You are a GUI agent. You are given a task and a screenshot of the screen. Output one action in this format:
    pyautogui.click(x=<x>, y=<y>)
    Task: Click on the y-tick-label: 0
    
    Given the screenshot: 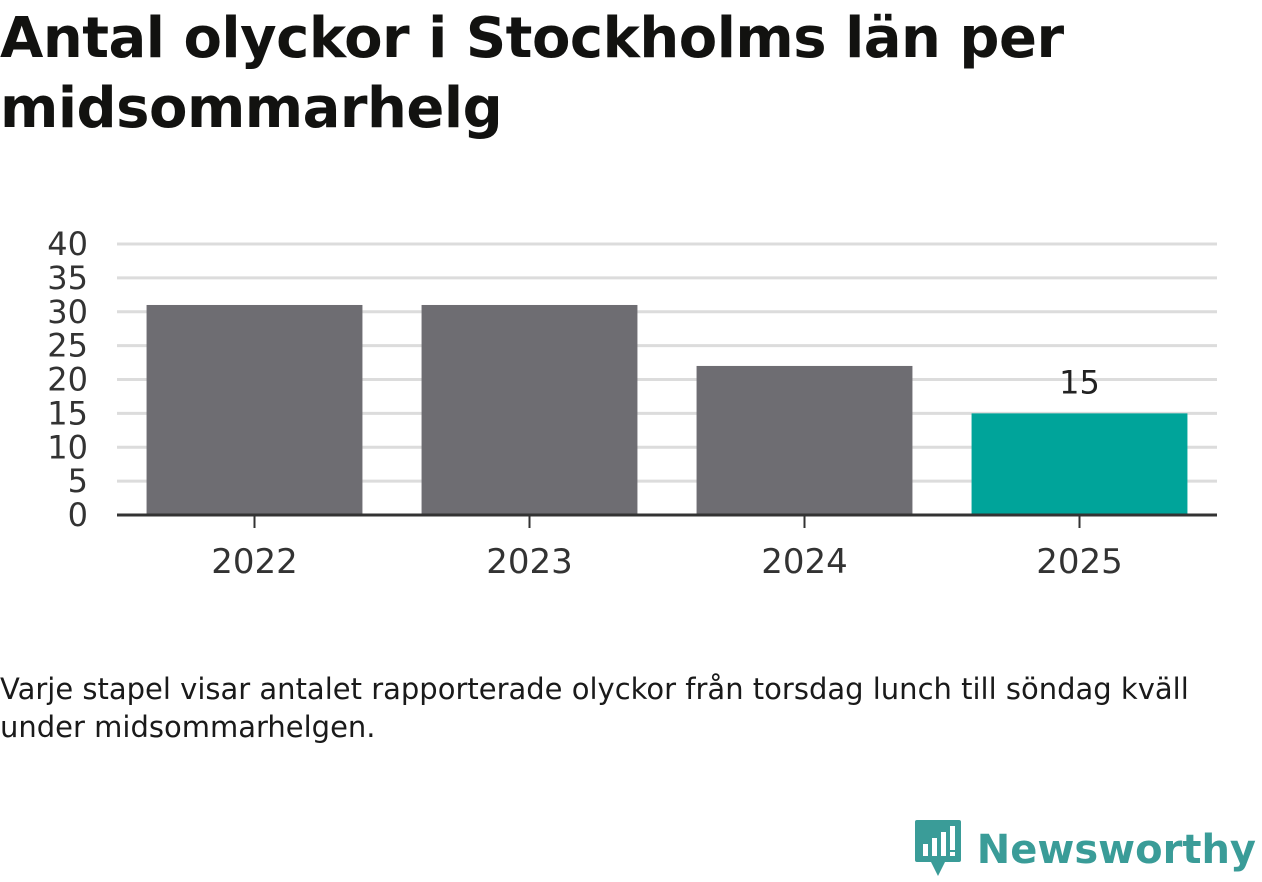 What is the action you would take?
    pyautogui.click(x=78, y=515)
    